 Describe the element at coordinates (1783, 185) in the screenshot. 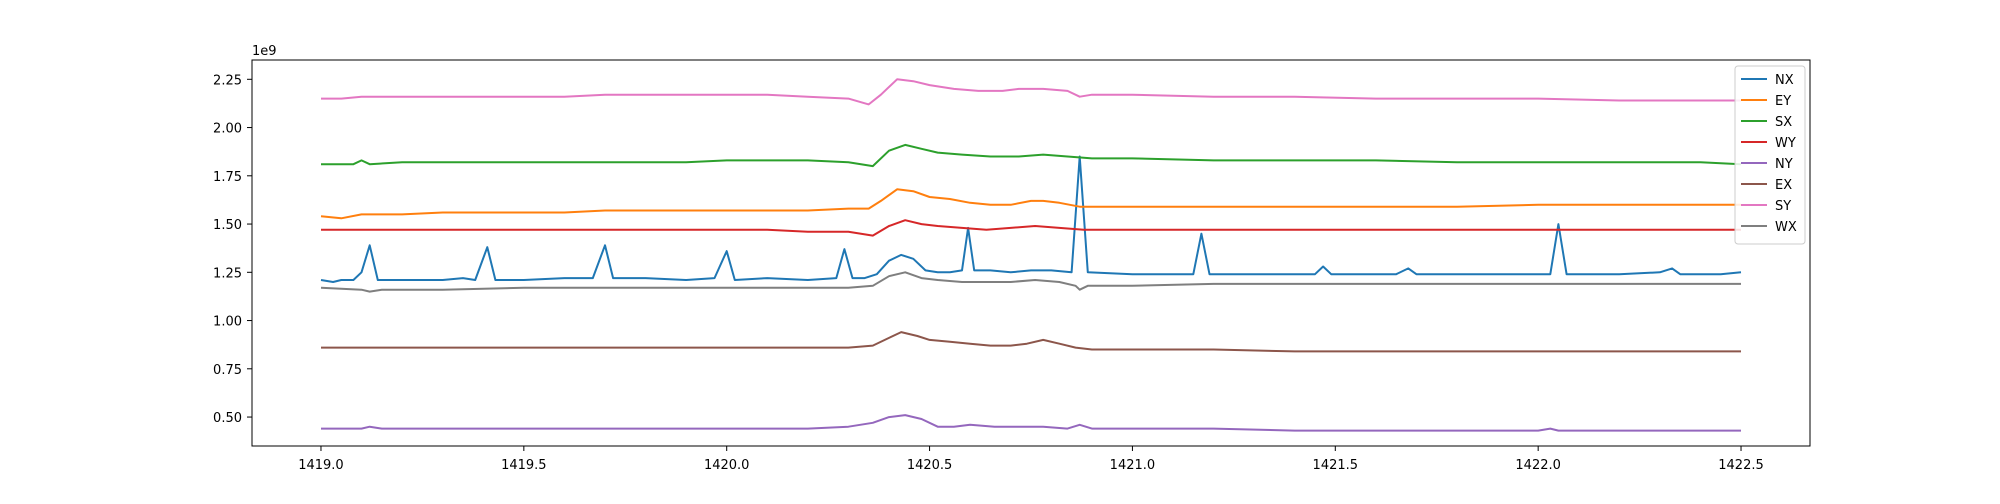

I see `legend-label-ex: EX` at that location.